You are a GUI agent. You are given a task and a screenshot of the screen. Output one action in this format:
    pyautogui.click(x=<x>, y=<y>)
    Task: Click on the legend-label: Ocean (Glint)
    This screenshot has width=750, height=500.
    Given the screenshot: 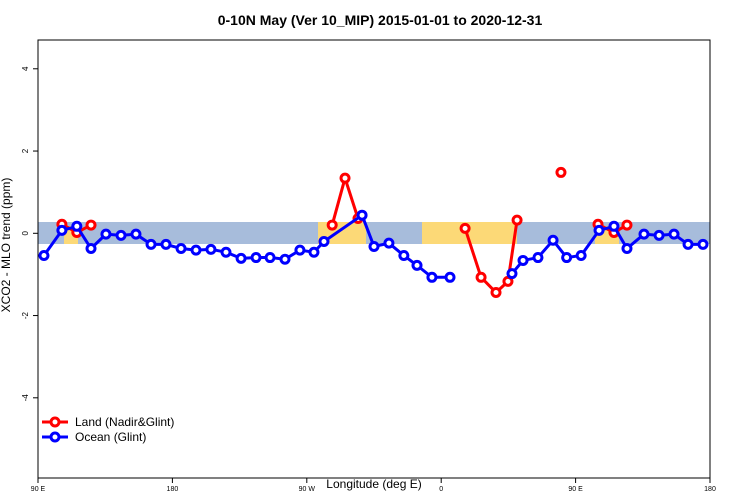 What is the action you would take?
    pyautogui.click(x=110, y=437)
    